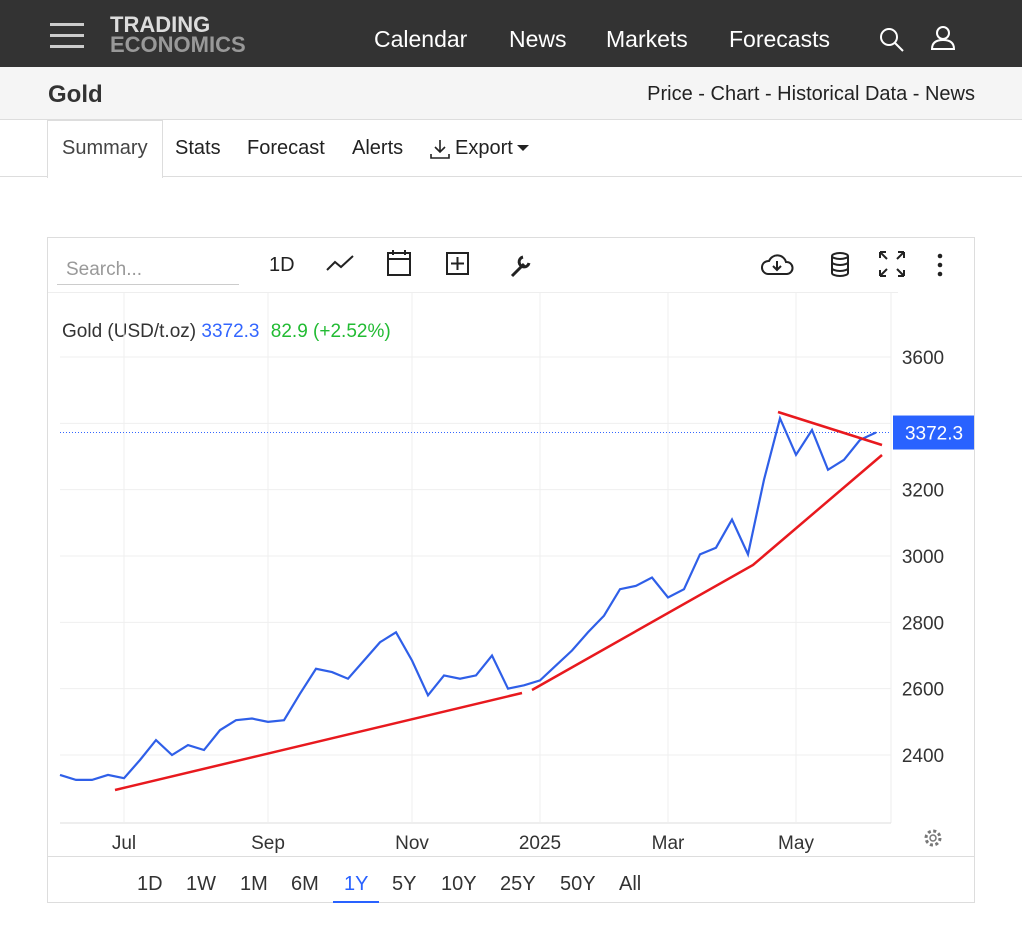 The width and height of the screenshot is (1022, 926). Describe the element at coordinates (440, 149) in the screenshot. I see `export-icon` at that location.